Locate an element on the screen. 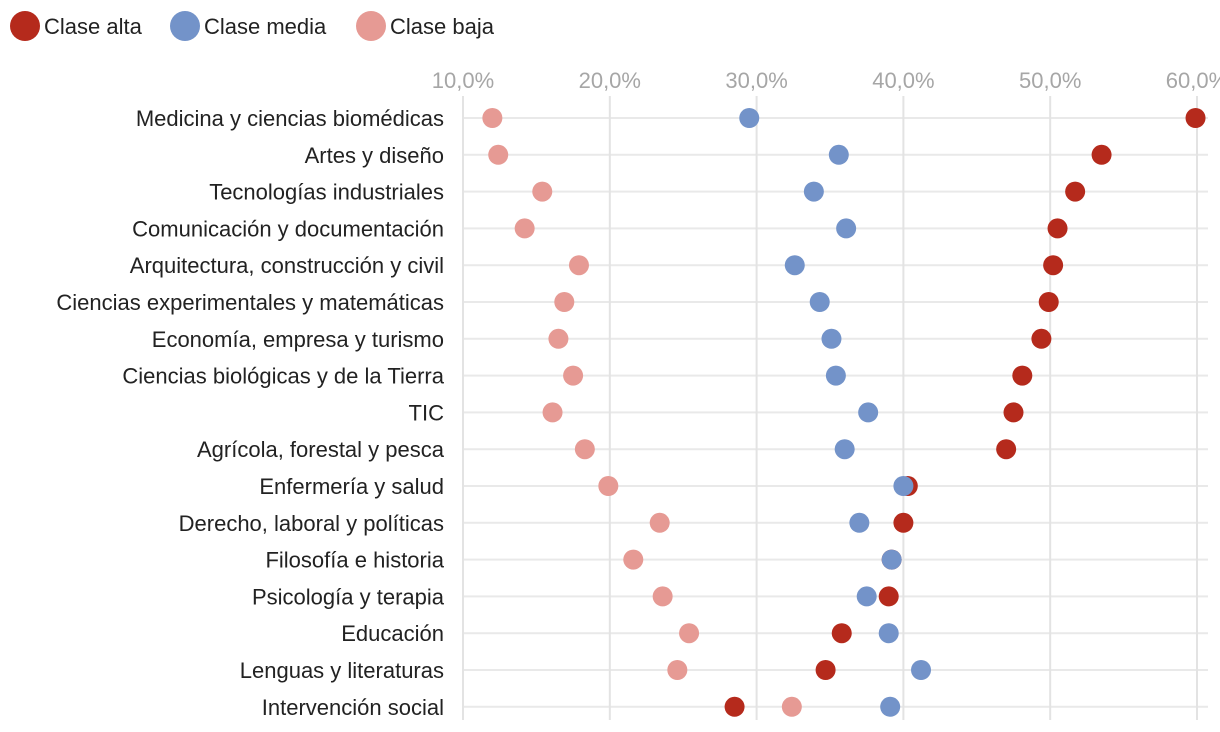  point-clase-baja-artes-y-diseno is located at coordinates (498, 154).